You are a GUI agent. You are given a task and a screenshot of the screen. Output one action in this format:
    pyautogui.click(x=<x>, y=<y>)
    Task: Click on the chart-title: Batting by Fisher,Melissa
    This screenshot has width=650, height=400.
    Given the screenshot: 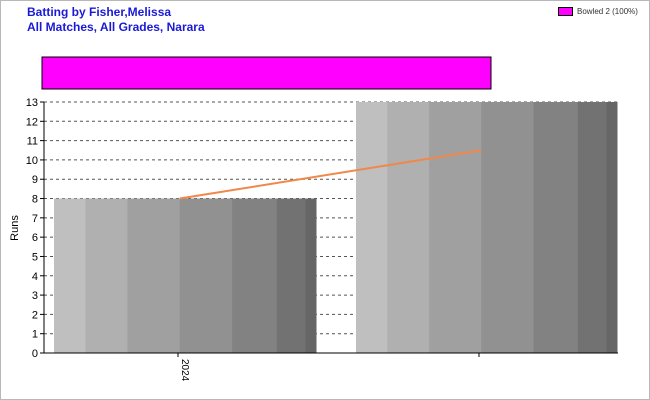 What is the action you would take?
    pyautogui.click(x=99, y=12)
    